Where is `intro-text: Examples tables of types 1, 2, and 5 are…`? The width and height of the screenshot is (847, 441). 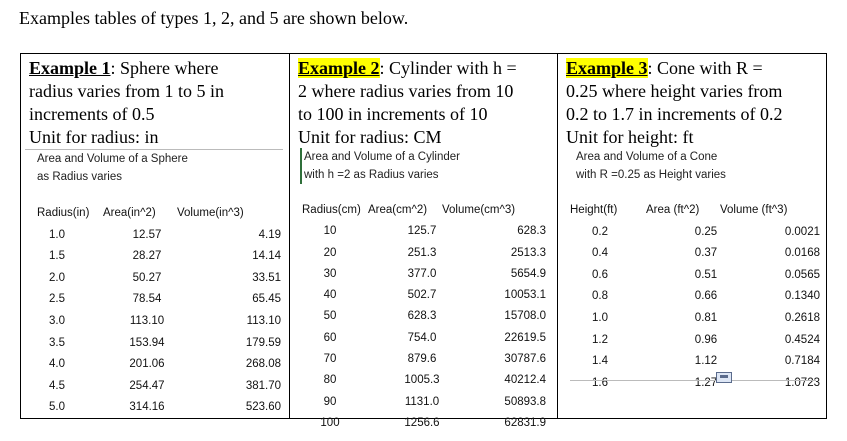
intro-text: Examples tables of types 1, 2, and 5 are… is located at coordinates (214, 18).